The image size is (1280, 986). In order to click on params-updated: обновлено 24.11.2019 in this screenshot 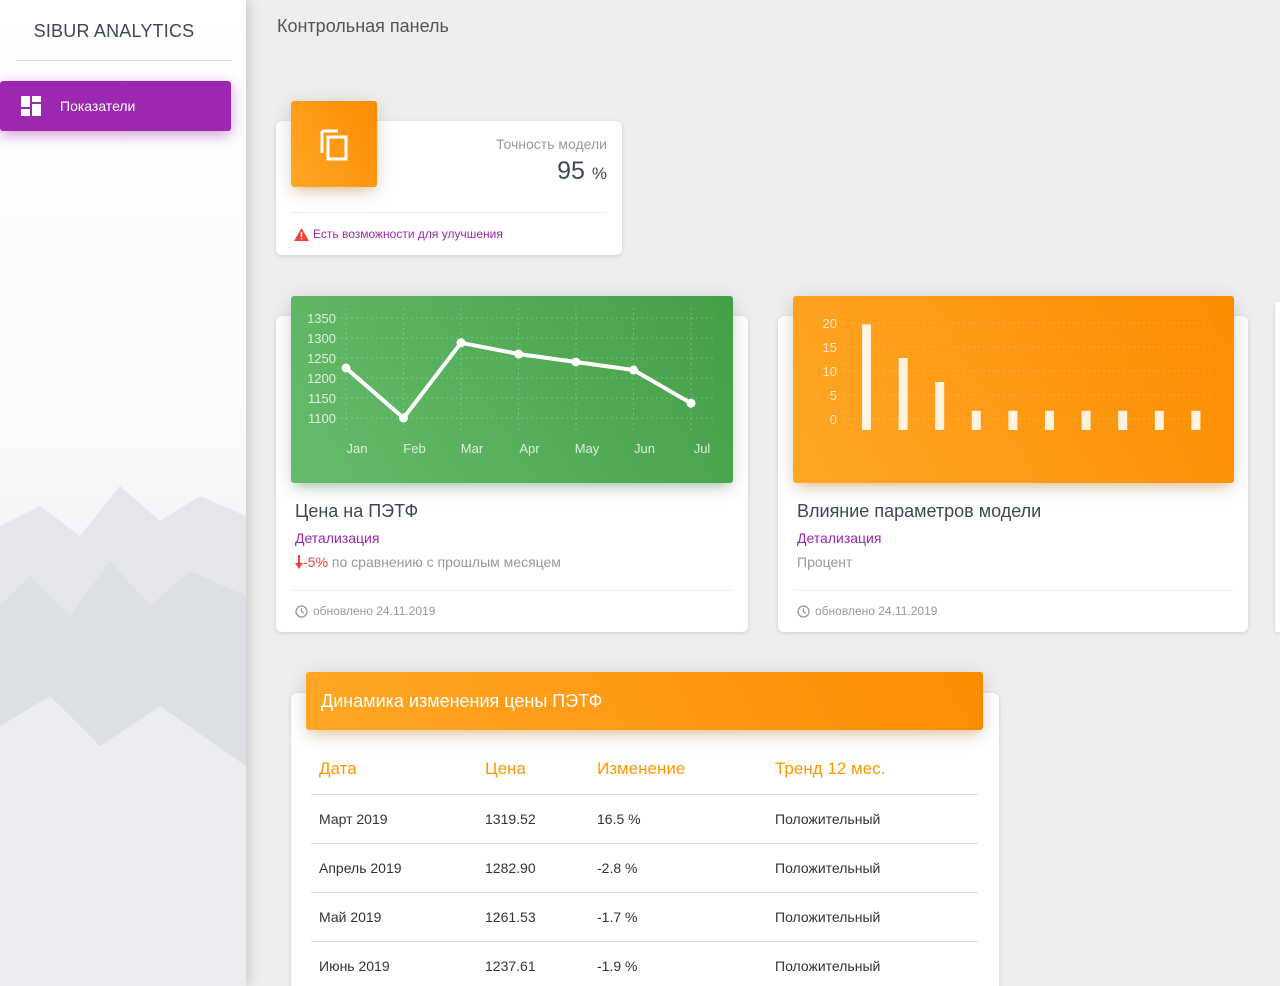, I will do `click(867, 611)`.